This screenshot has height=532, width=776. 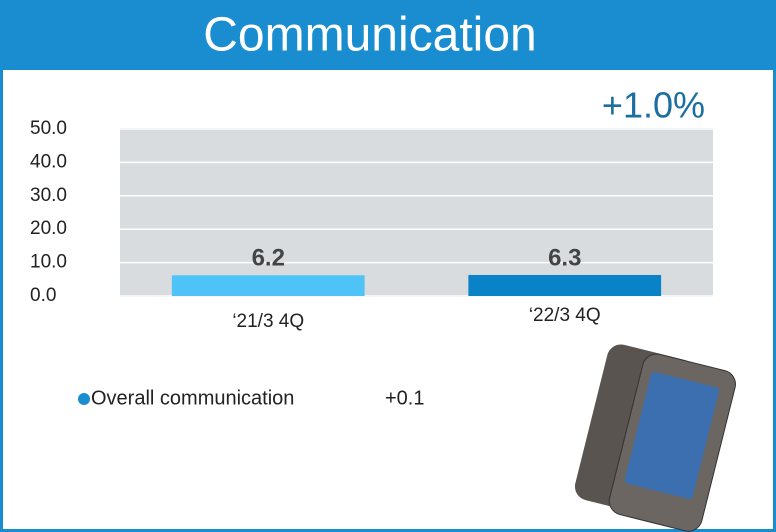 I want to click on x-tick-label: ‘22/3 4Q, so click(x=565, y=315).